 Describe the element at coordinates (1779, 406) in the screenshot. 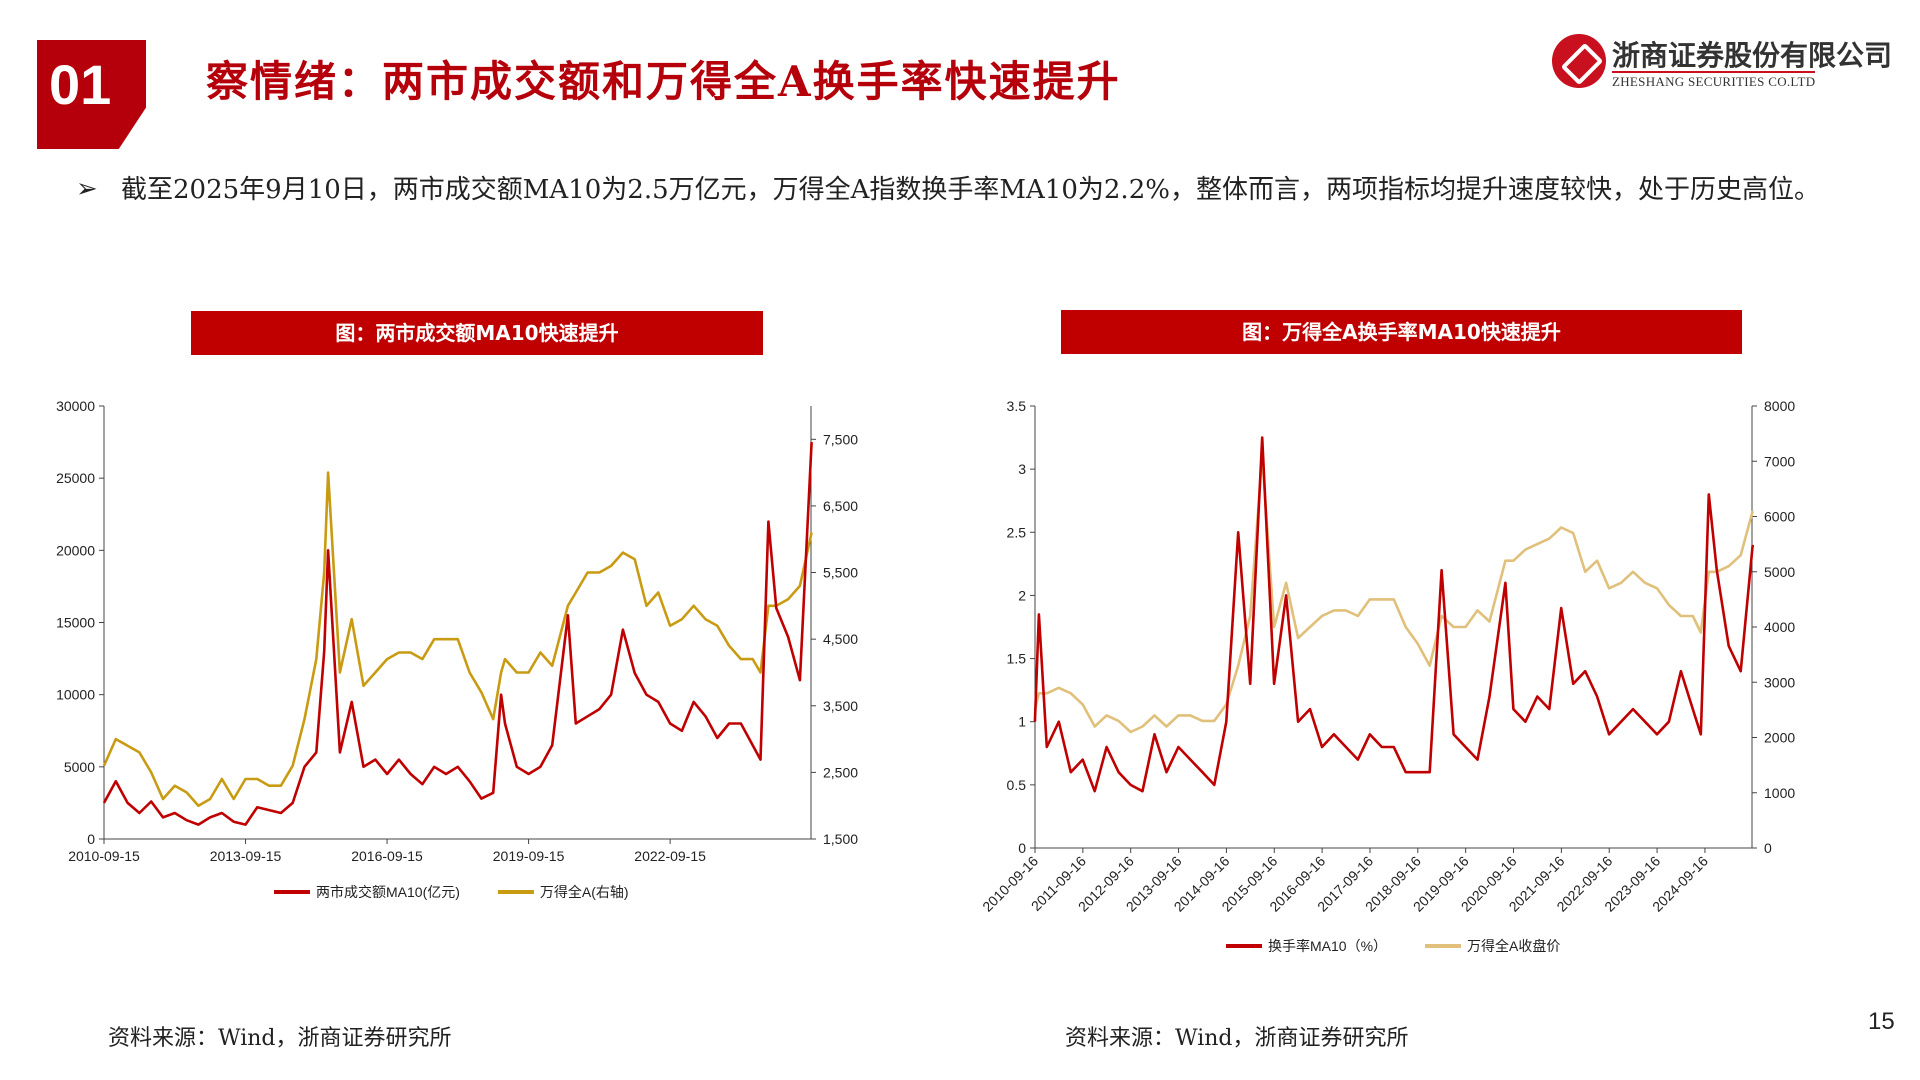

I see `right-tick-label: 8000` at that location.